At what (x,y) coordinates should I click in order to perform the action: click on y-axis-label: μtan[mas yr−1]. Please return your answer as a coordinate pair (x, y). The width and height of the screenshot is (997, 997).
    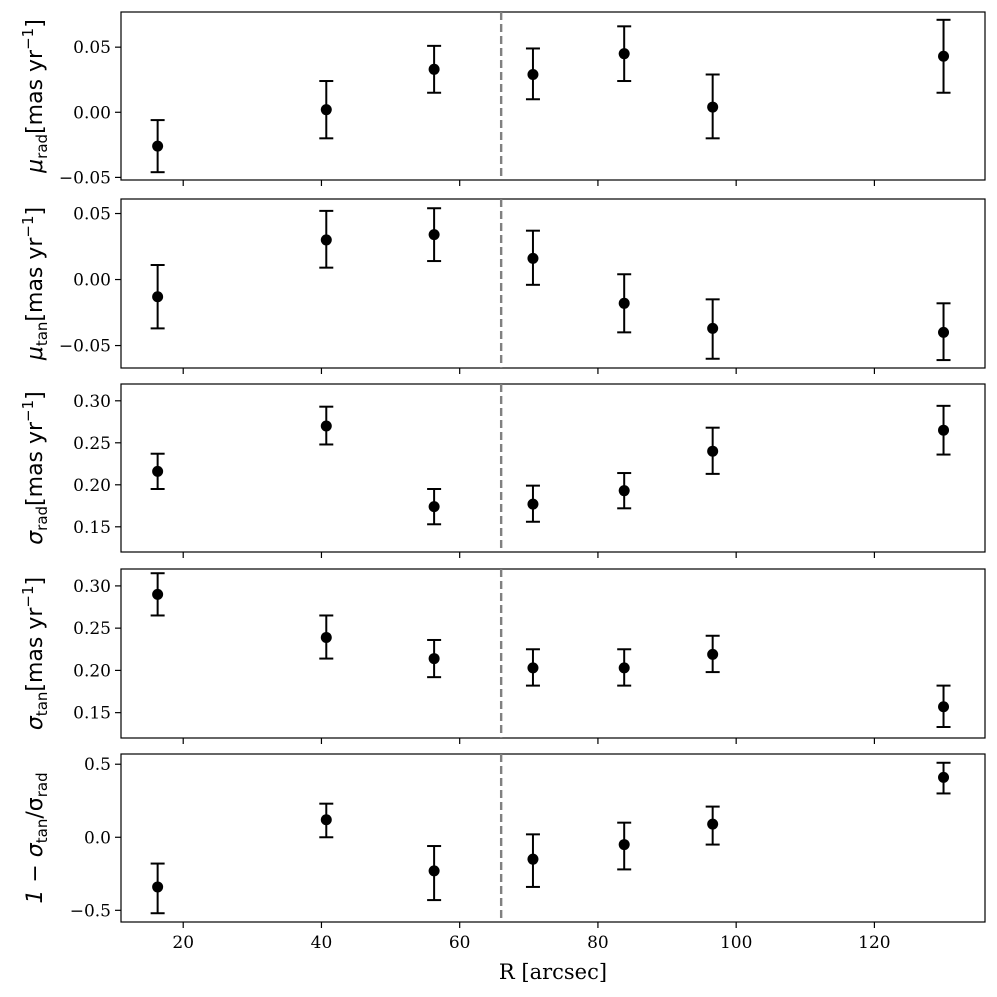
    Looking at the image, I should click on (35, 284).